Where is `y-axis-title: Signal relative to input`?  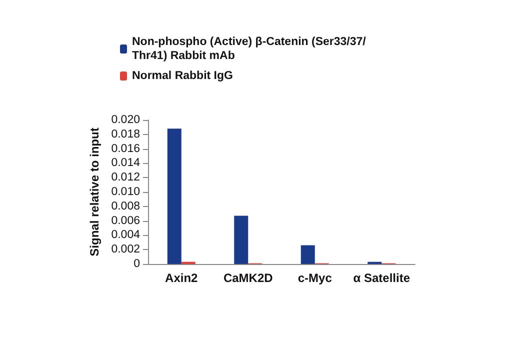
y-axis-title: Signal relative to input is located at coordinates (94, 192).